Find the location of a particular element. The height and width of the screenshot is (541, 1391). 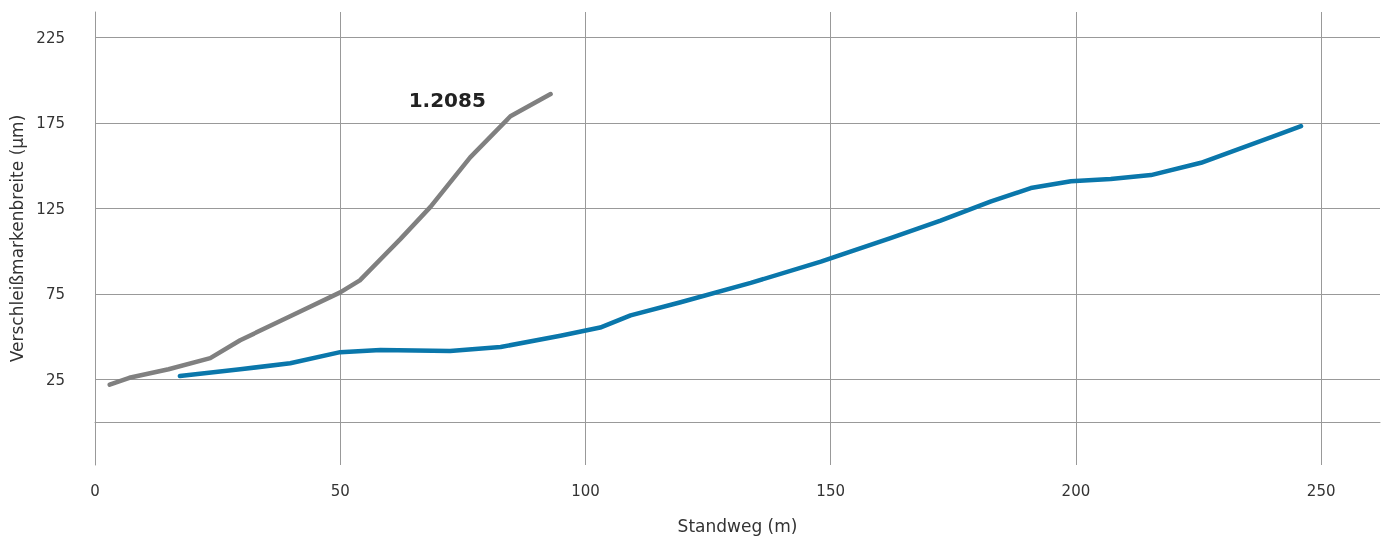

y-tick-label: 175 is located at coordinates (50, 123).